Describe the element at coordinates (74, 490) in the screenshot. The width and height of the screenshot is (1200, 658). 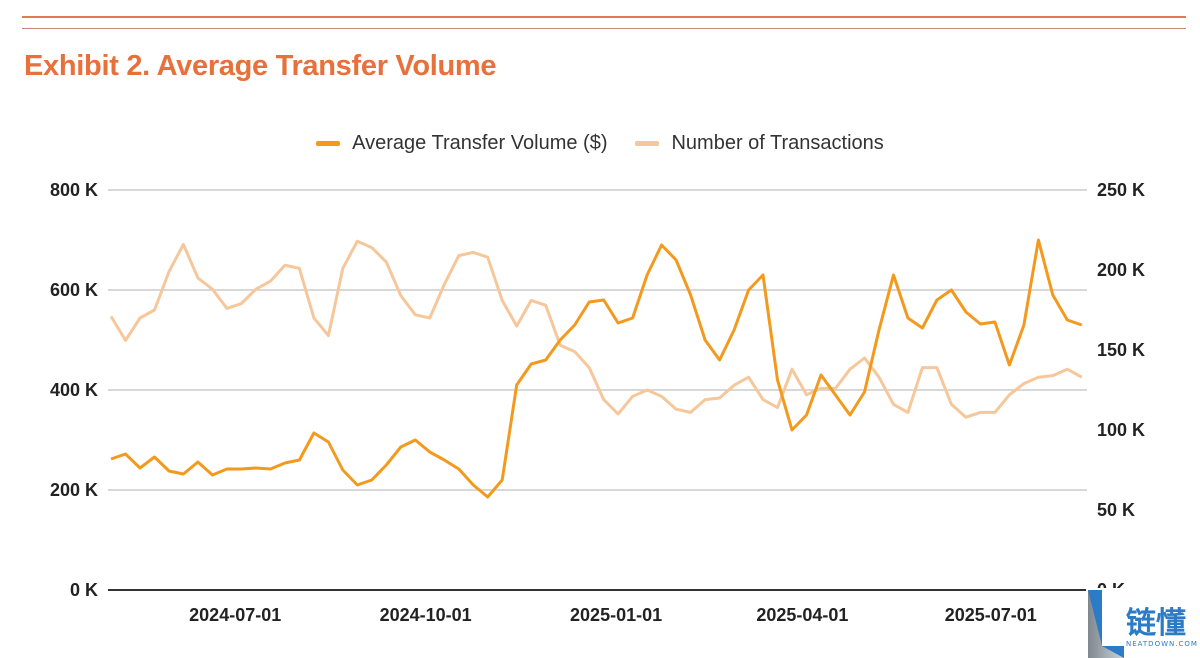
I see `y-left-tick-label: 200 K` at that location.